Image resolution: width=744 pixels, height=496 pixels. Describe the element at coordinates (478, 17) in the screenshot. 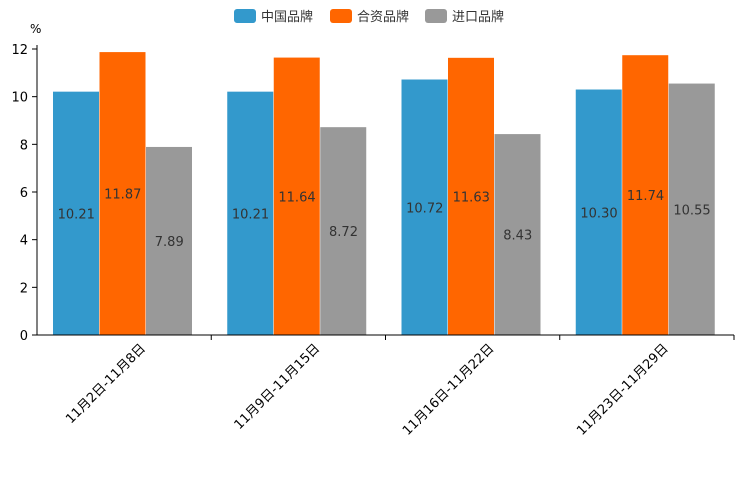

I see `legend-label-3: 进口品牌` at that location.